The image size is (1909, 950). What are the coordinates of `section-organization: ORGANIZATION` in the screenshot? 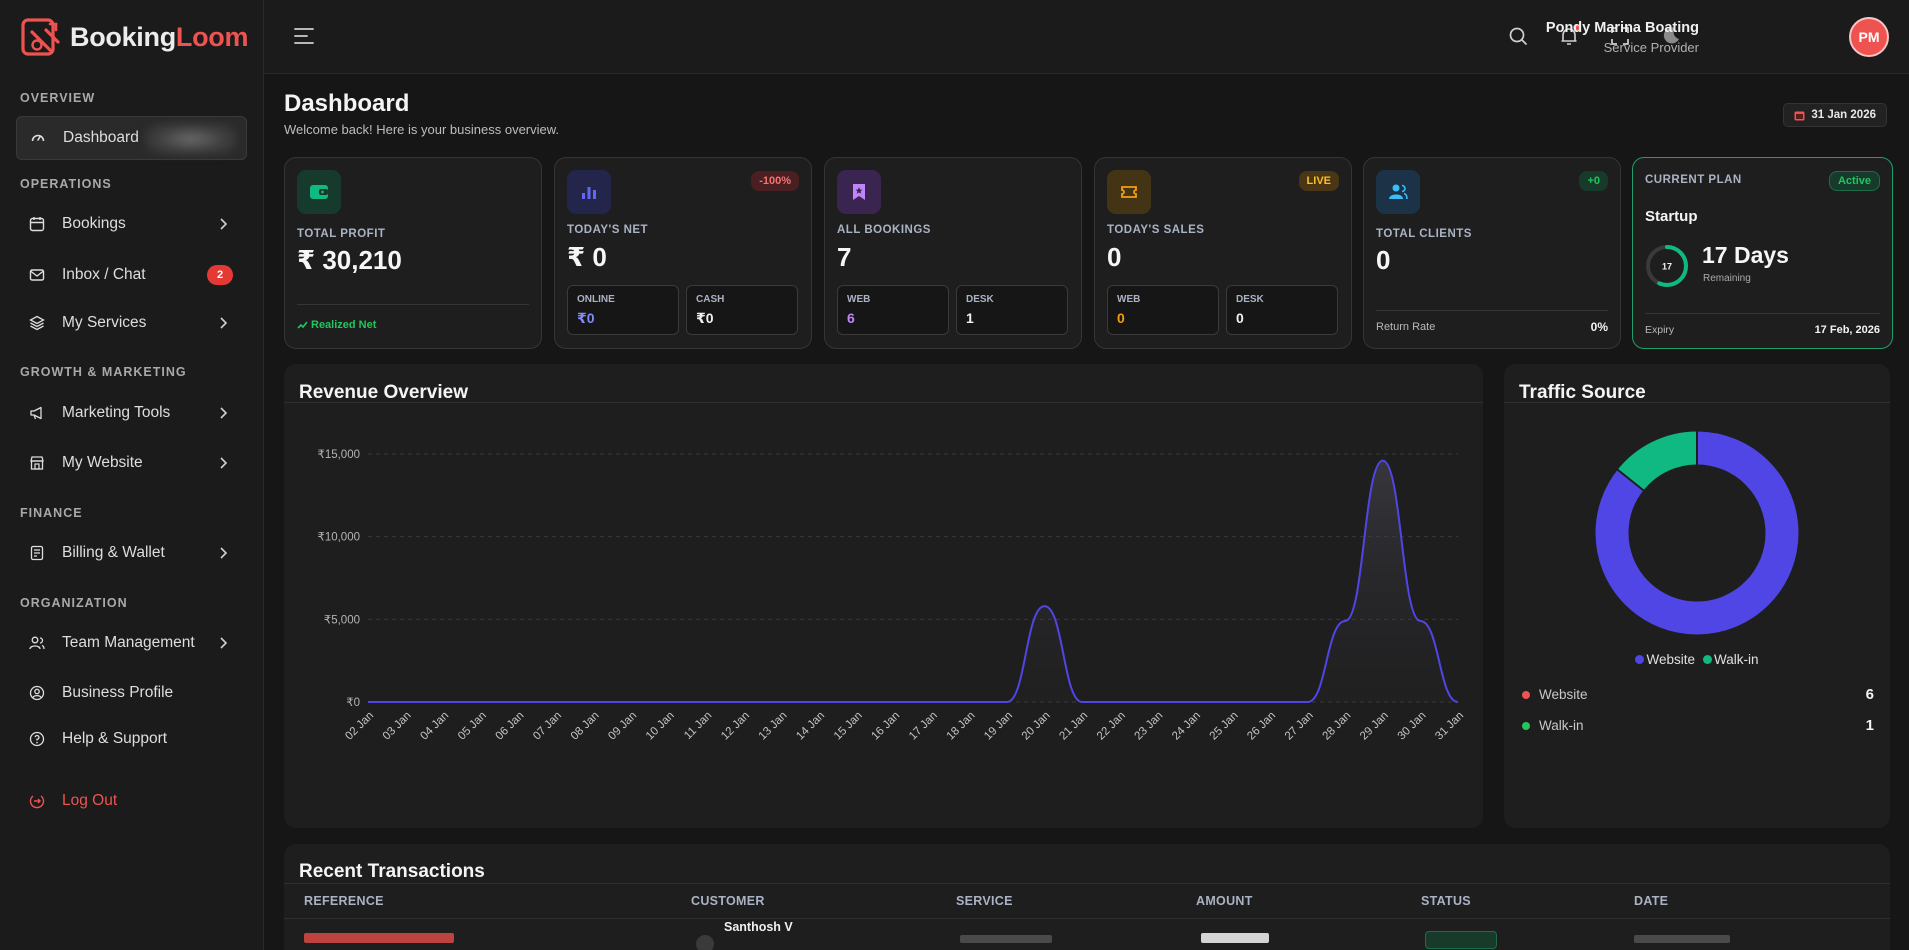 It's located at (74, 603).